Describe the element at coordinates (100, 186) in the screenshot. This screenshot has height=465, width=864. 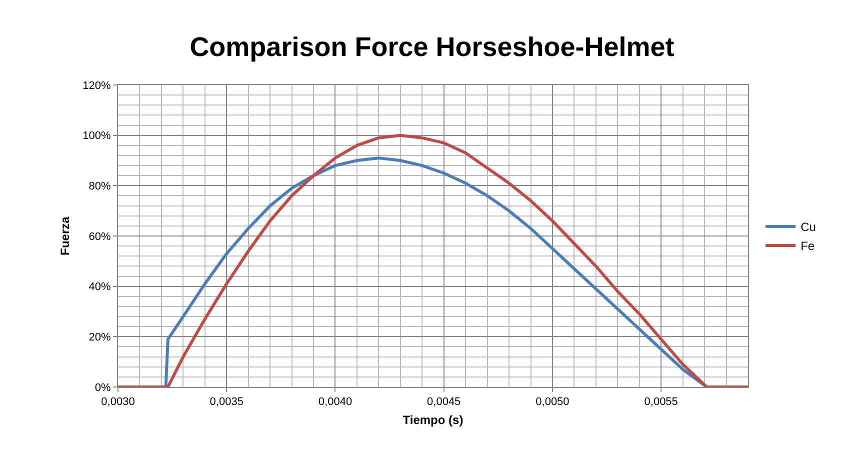
I see `y-tick-label: 80%` at that location.